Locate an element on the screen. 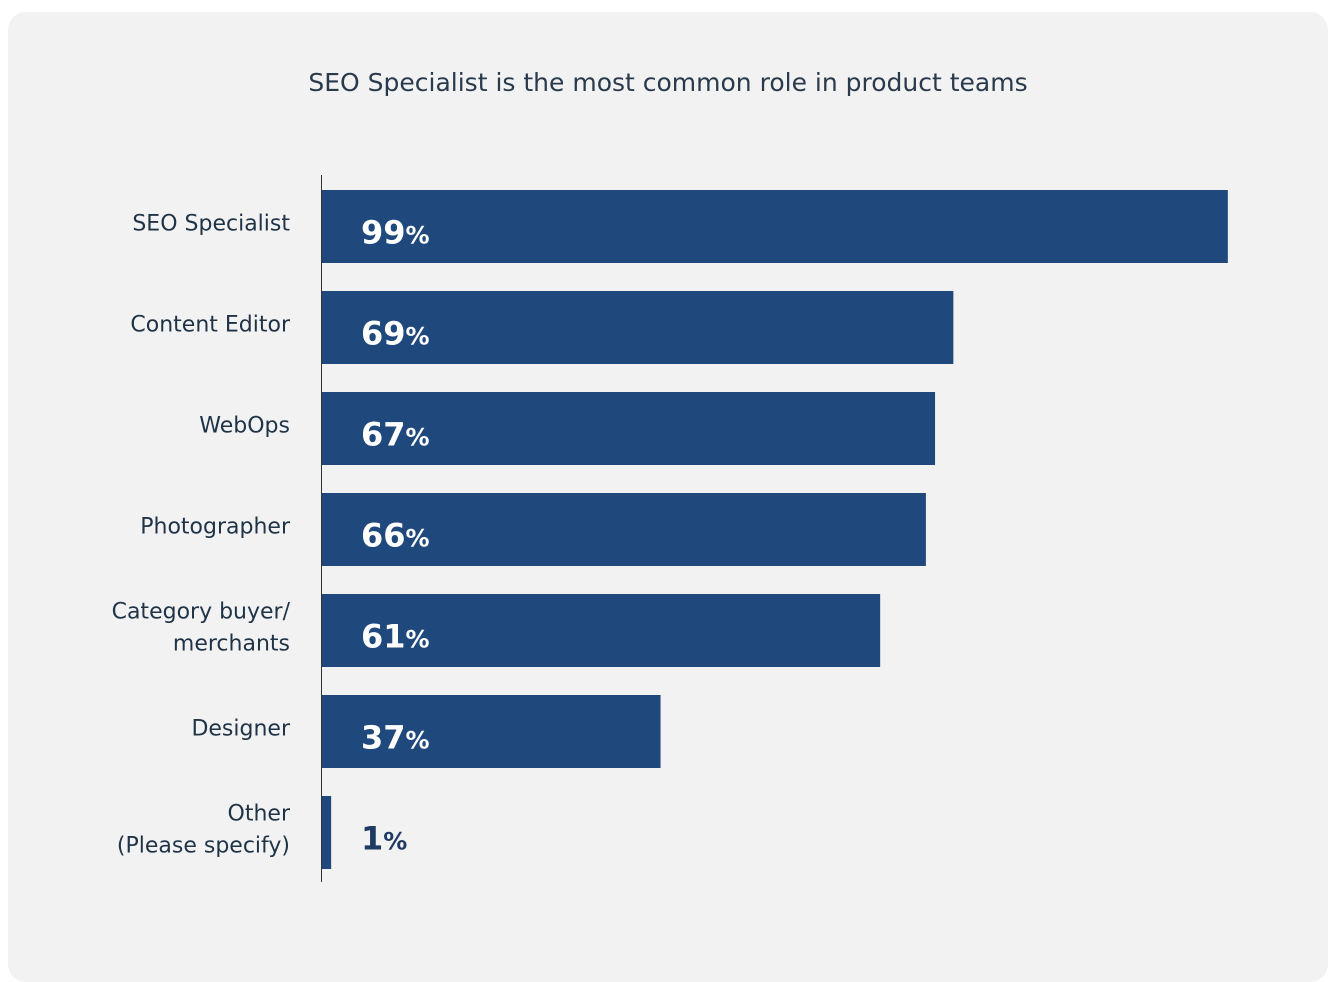 The height and width of the screenshot is (982, 1330). category-label-line: SEO Specialist is located at coordinates (211, 224).